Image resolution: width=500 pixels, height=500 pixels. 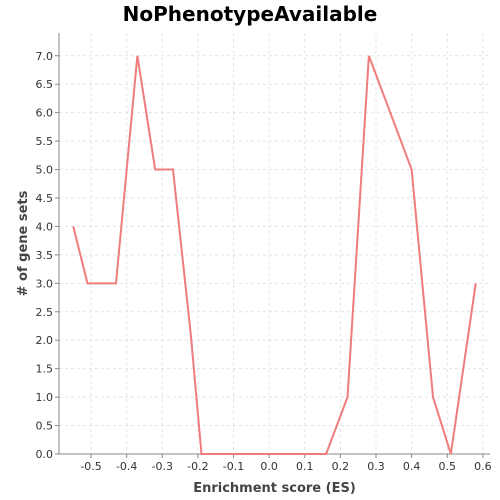 What do you see at coordinates (45, 283) in the screenshot?
I see `y-tick-label: 3.0` at bounding box center [45, 283].